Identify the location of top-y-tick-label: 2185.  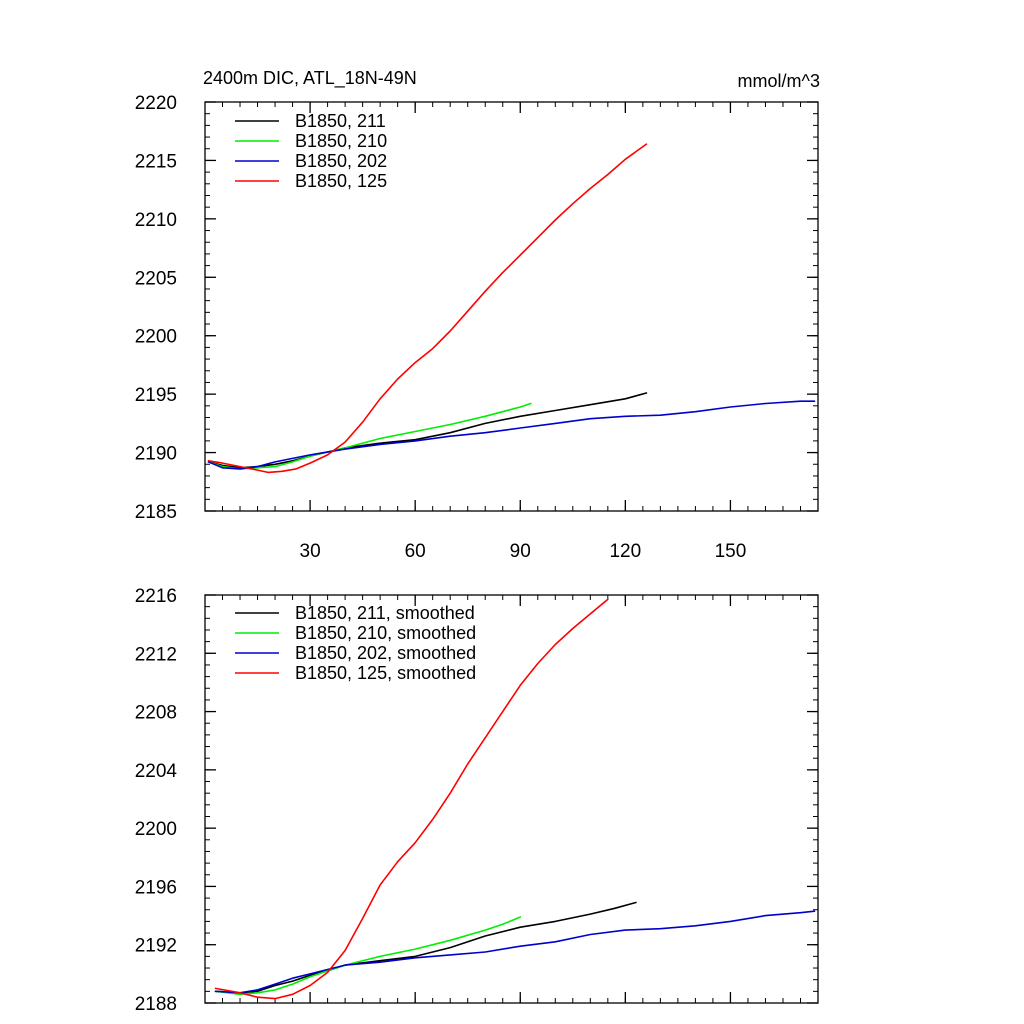
(156, 512).